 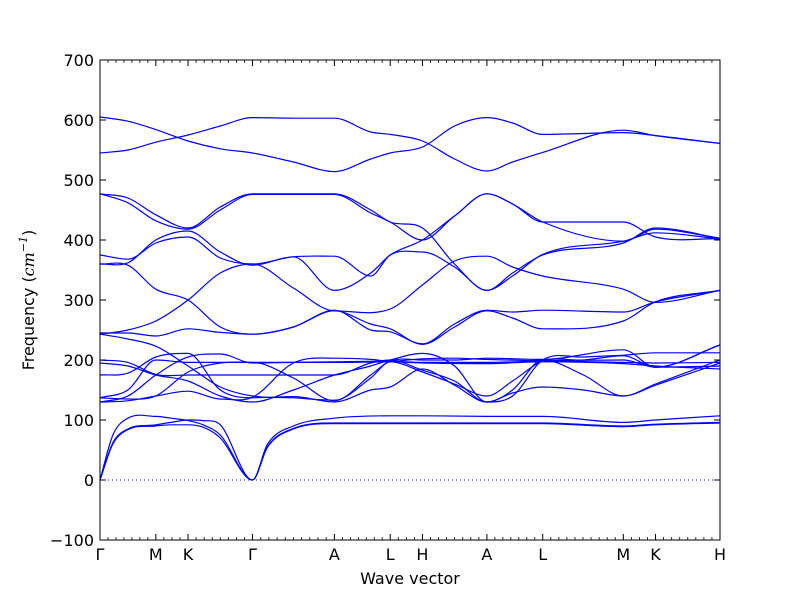 What do you see at coordinates (78, 300) in the screenshot?
I see `y-tick-label: 300` at bounding box center [78, 300].